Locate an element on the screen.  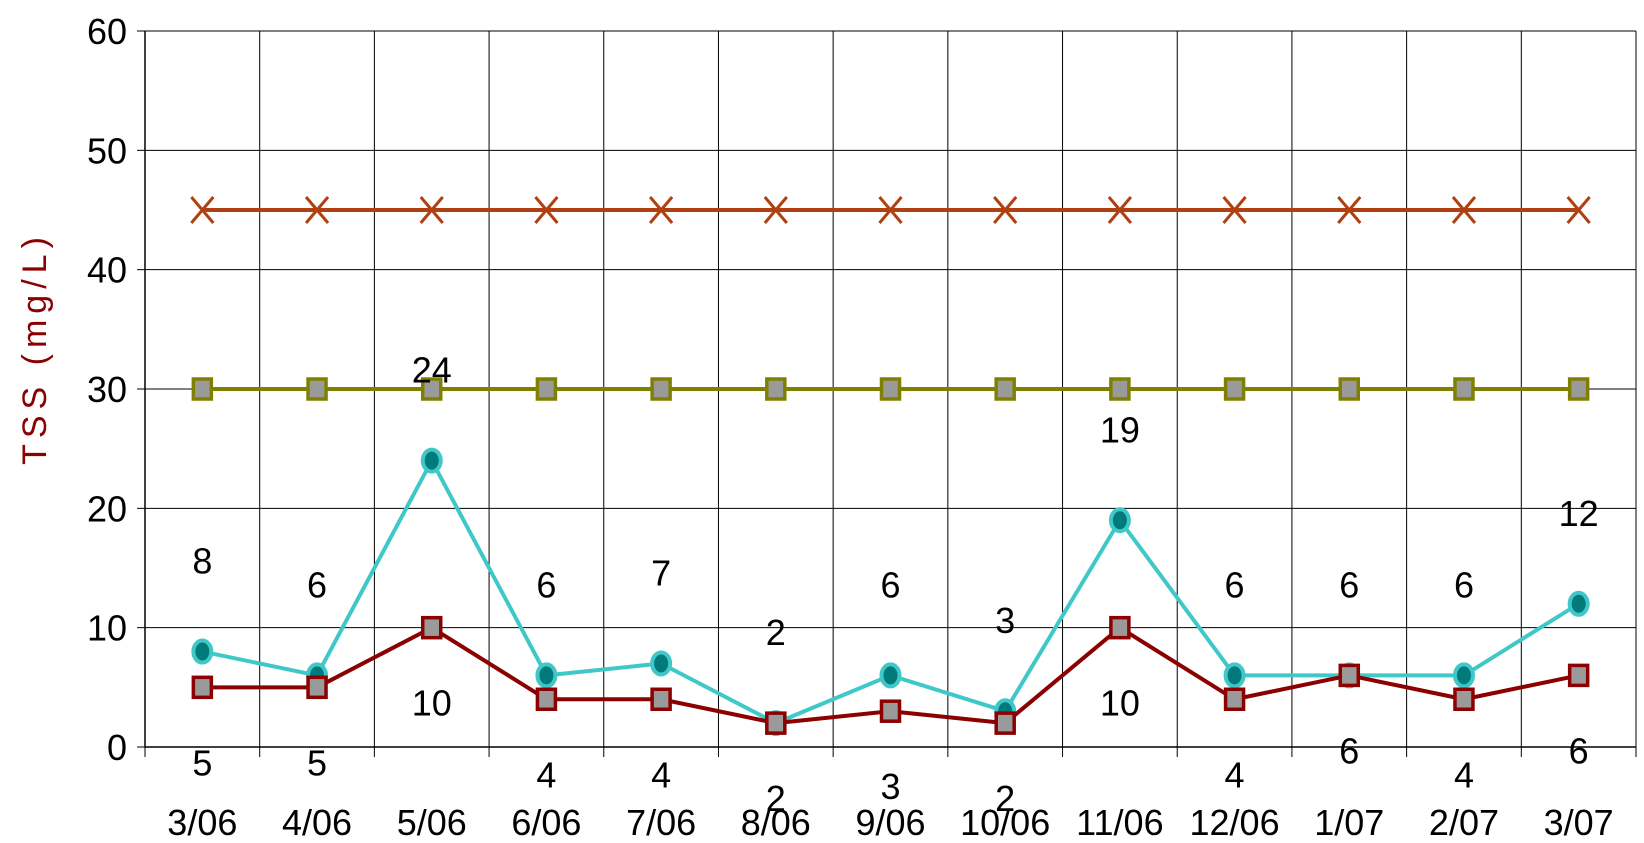
x-tick-label: 4/06 is located at coordinates (317, 822).